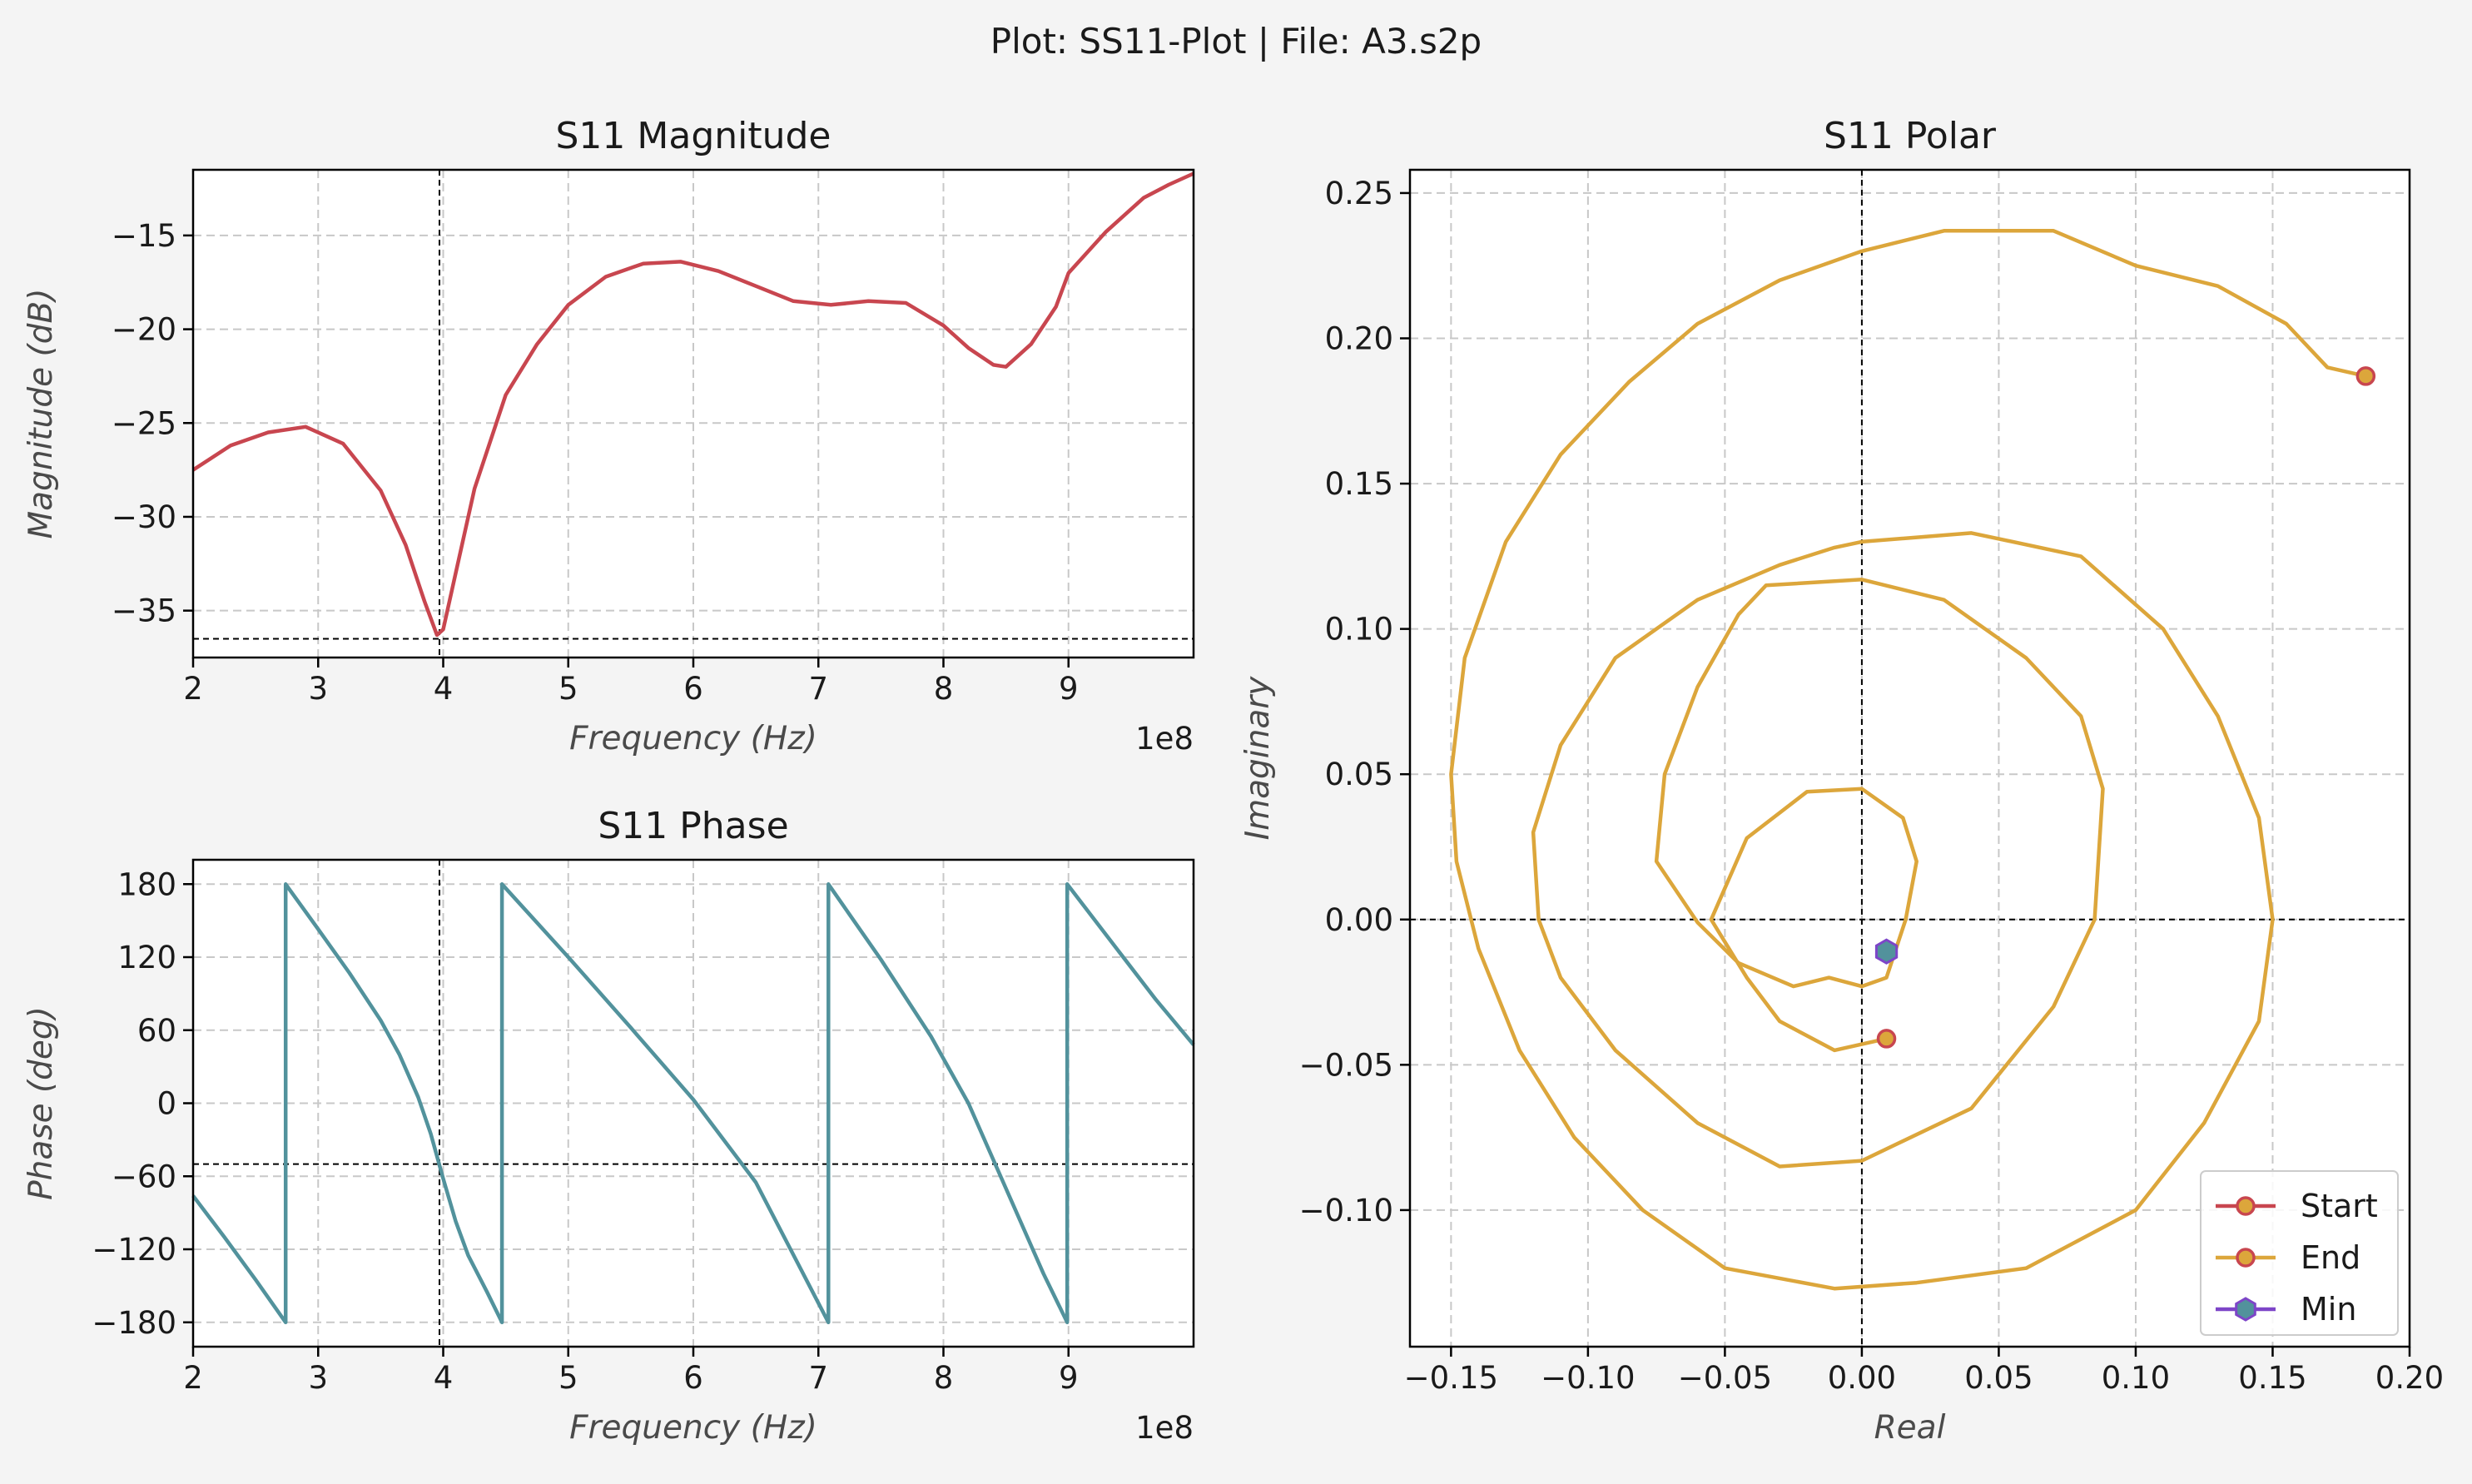 This screenshot has width=2472, height=1484. What do you see at coordinates (693, 738) in the screenshot?
I see `mag-xlabel: Frequency (Hz)` at bounding box center [693, 738].